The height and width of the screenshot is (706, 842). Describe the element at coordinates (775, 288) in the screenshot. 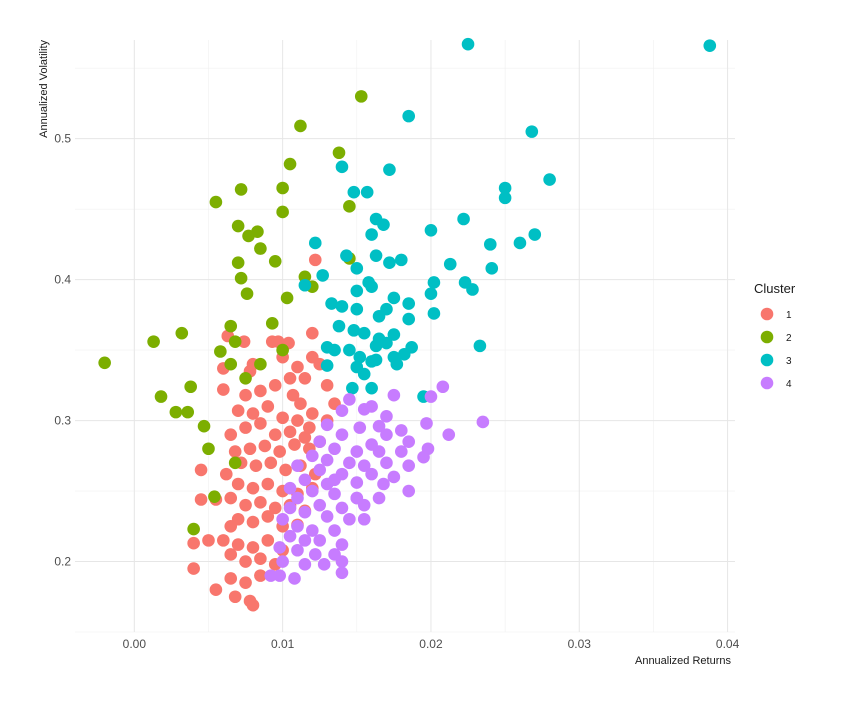

I see `legend-title: Cluster` at that location.